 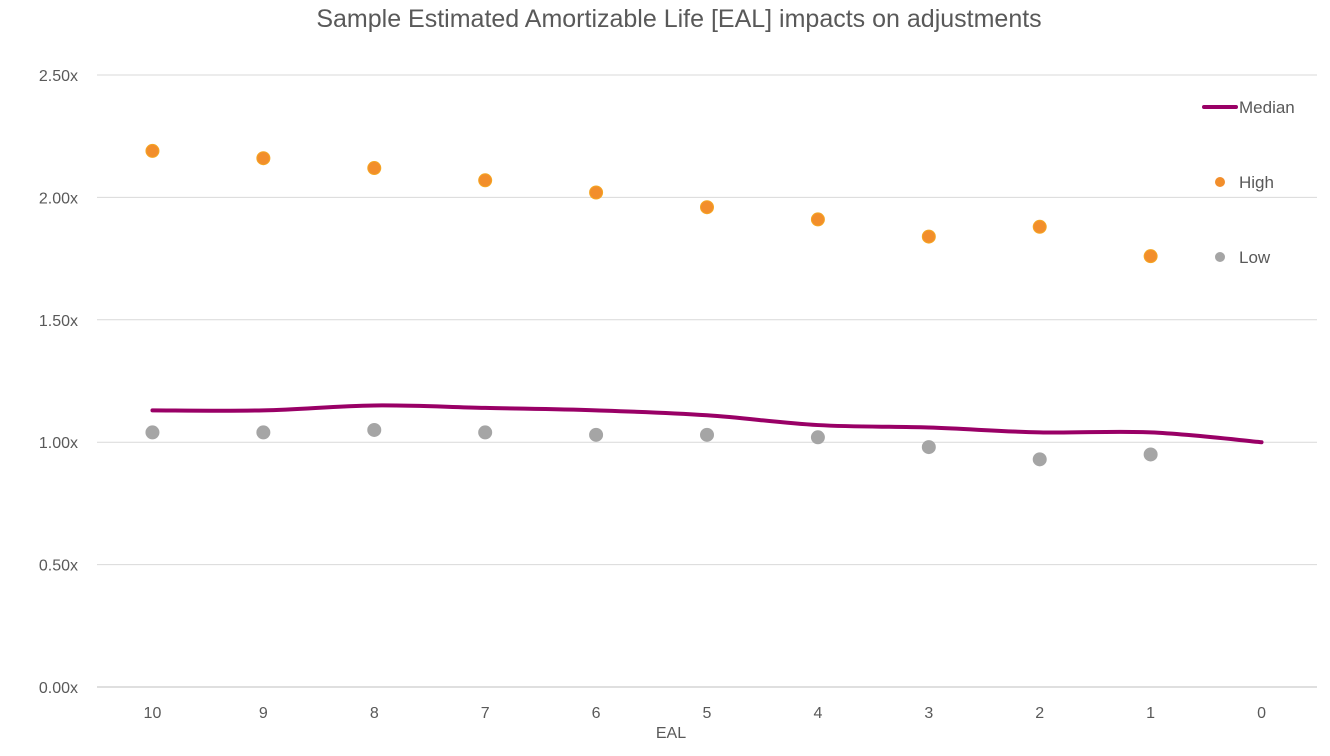 I want to click on x-tick-label: 8, so click(x=374, y=713).